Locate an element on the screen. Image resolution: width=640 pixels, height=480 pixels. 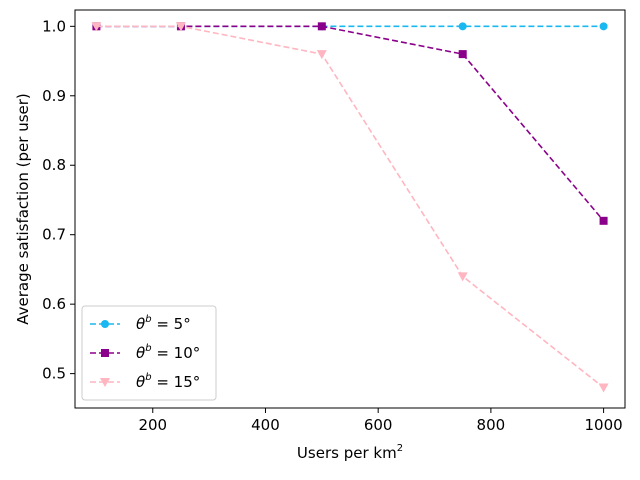
y-tick-label: 0.7 is located at coordinates (54, 235).